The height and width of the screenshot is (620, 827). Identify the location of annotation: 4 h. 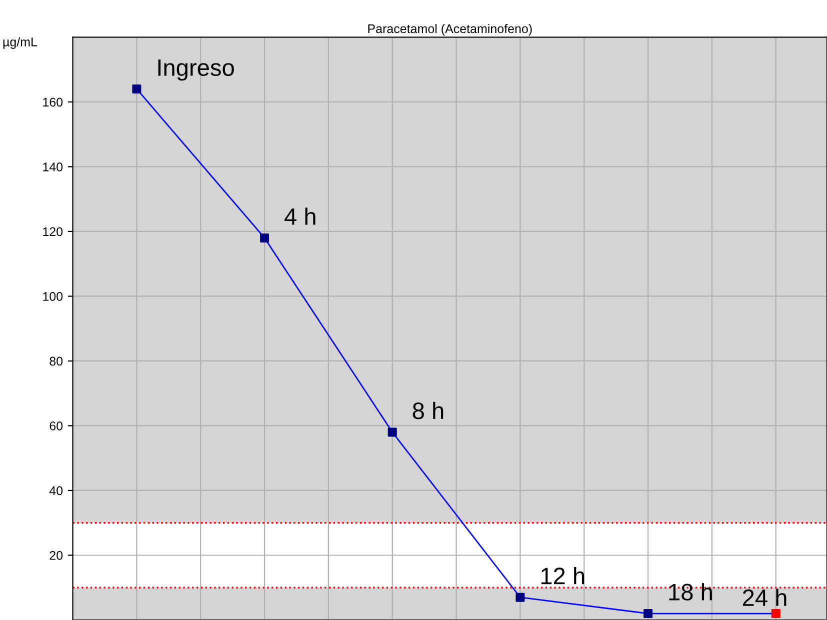
(300, 216).